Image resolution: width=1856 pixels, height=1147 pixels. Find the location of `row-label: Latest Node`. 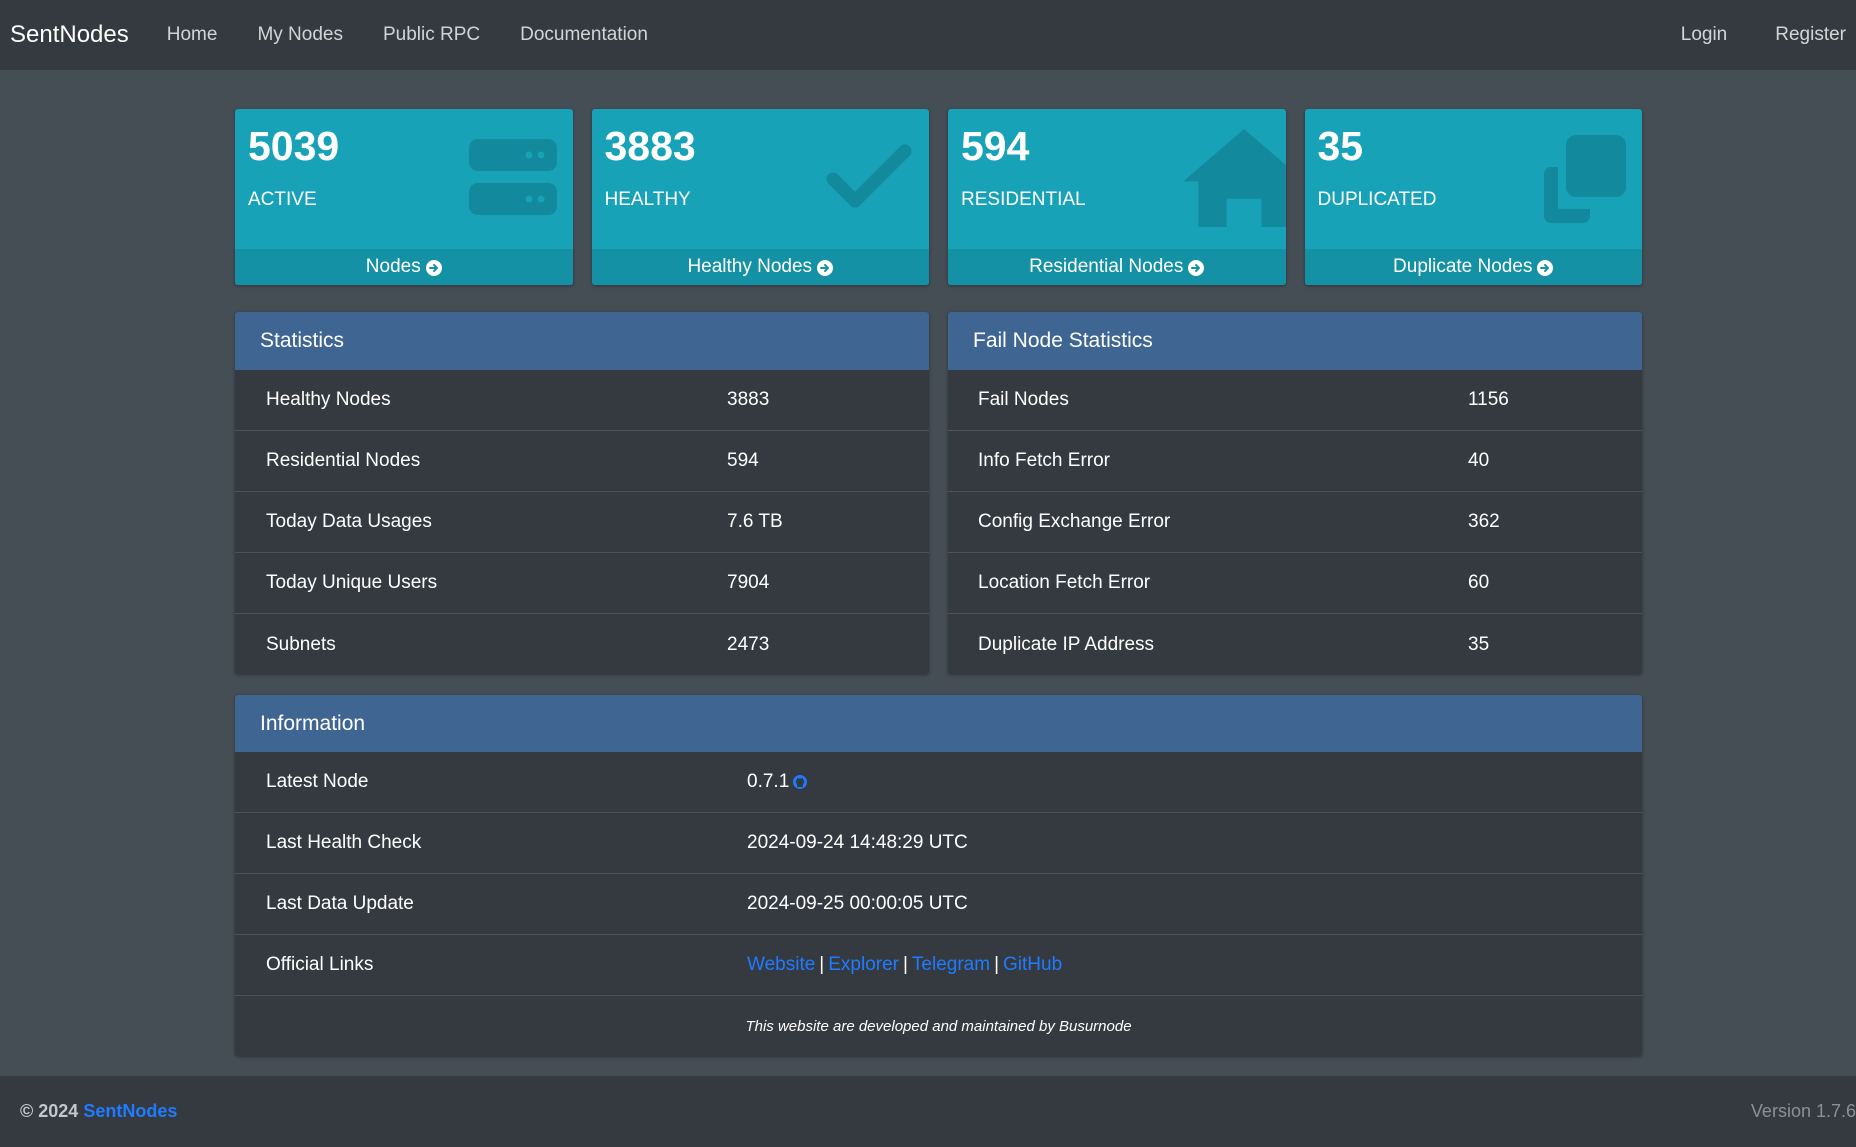

row-label: Latest Node is located at coordinates (317, 781).